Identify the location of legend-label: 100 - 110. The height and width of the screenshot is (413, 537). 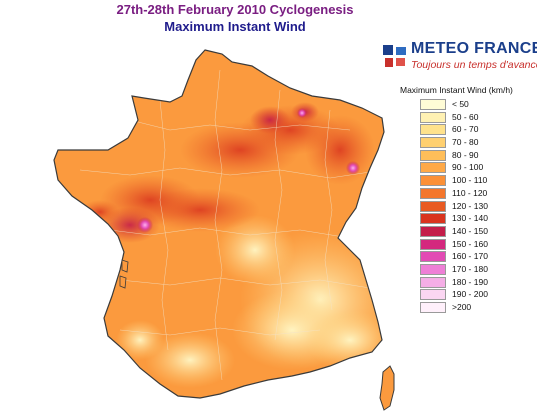
(470, 180).